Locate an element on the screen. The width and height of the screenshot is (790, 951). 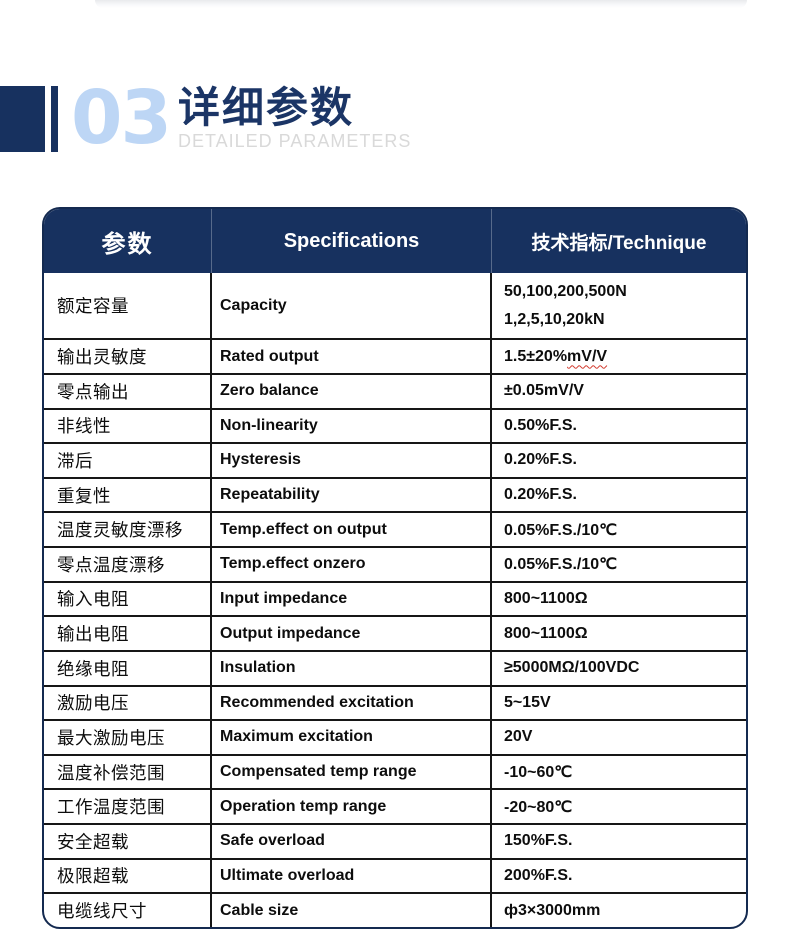
row-value: 5~15V is located at coordinates (619, 703).